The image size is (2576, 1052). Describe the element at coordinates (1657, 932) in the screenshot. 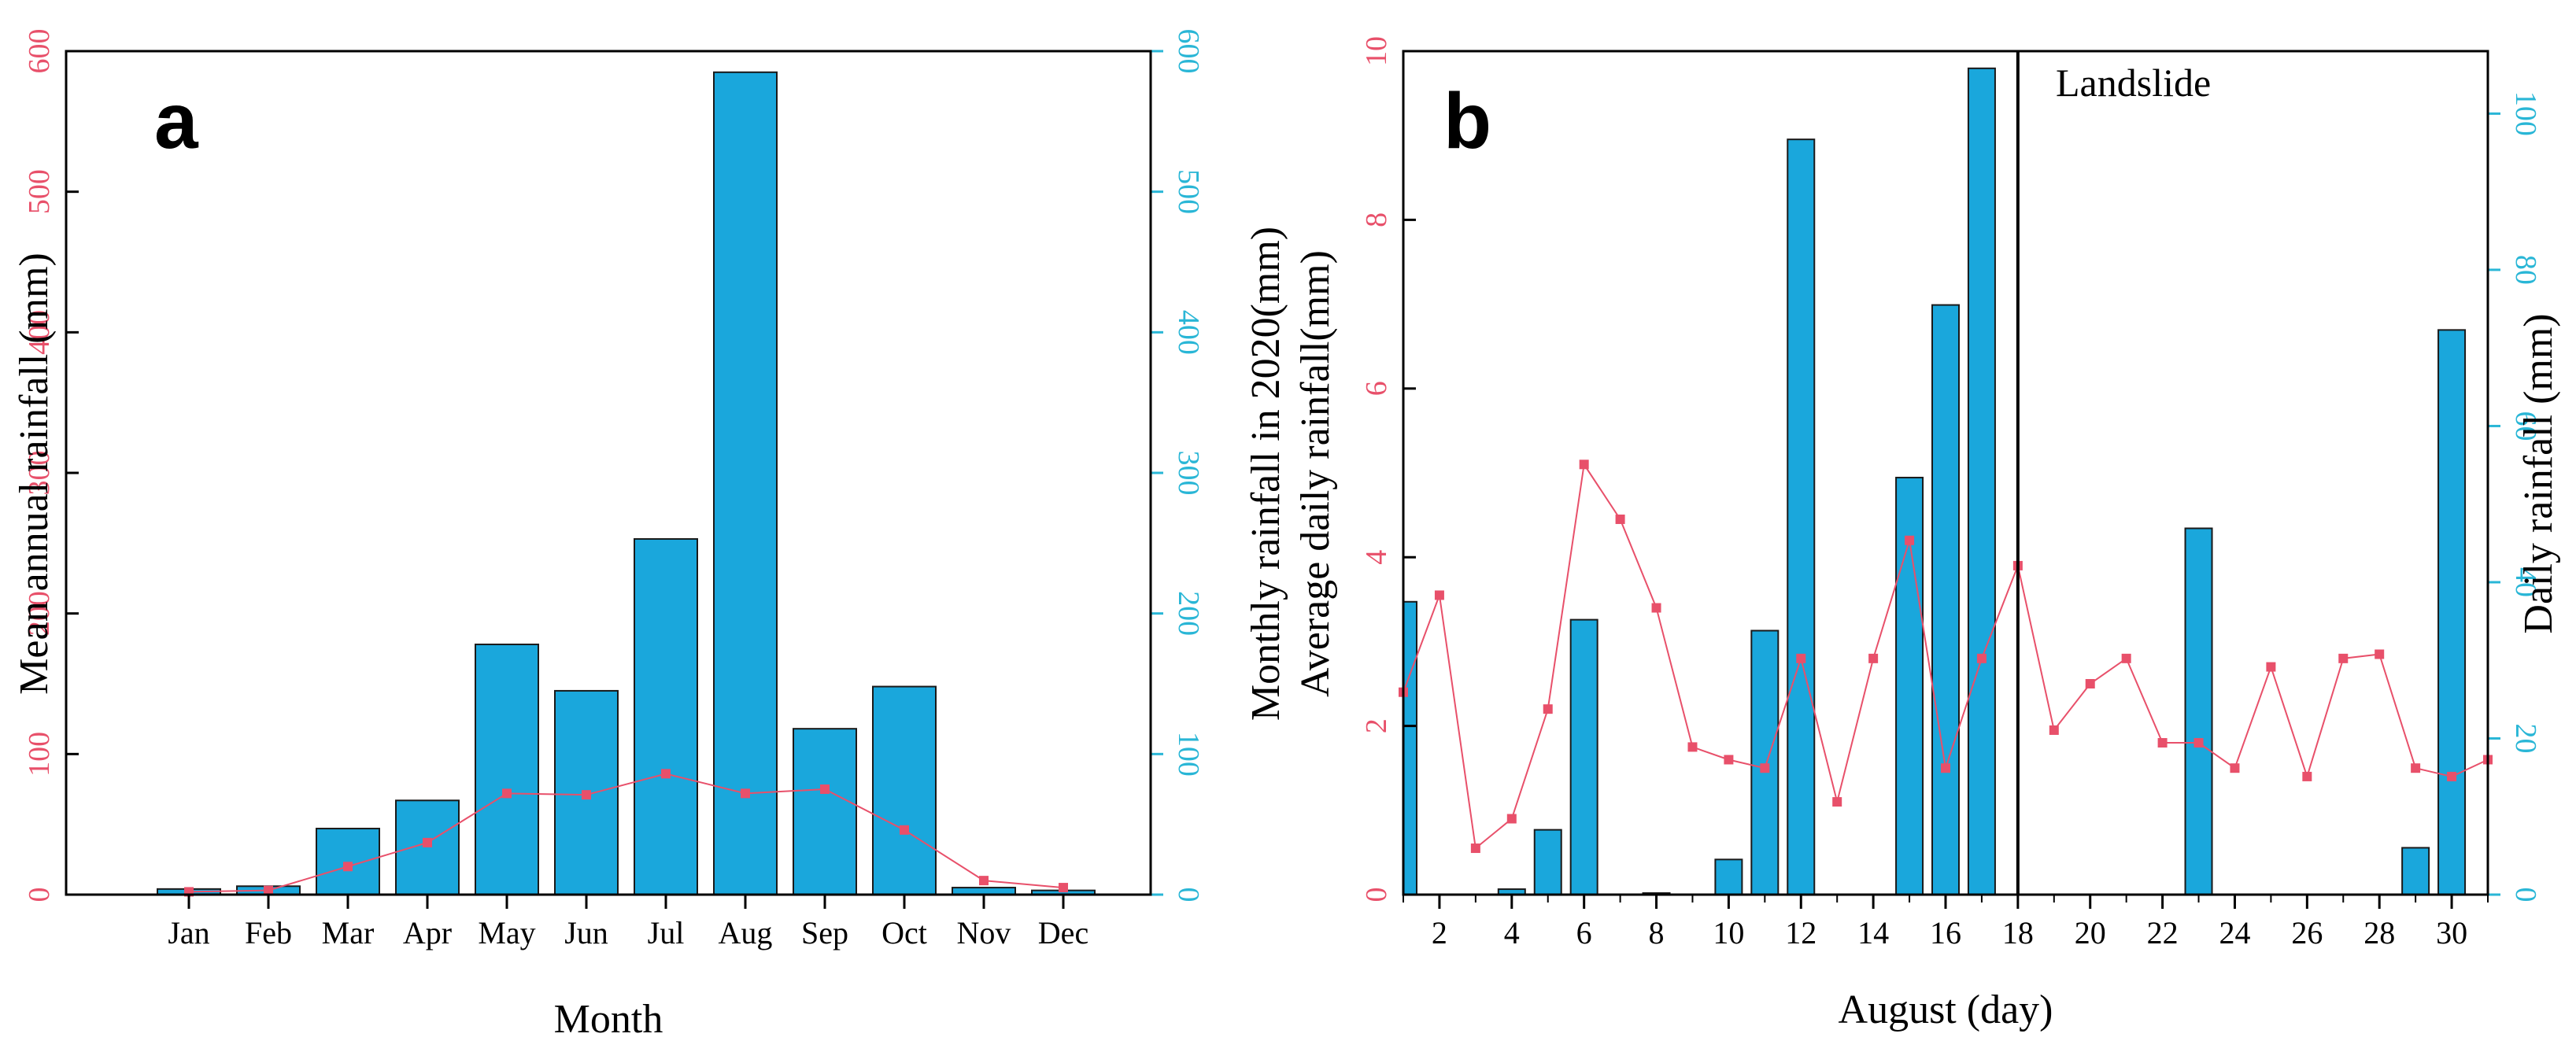

I see `panel-b-x-tick-label: 8` at that location.